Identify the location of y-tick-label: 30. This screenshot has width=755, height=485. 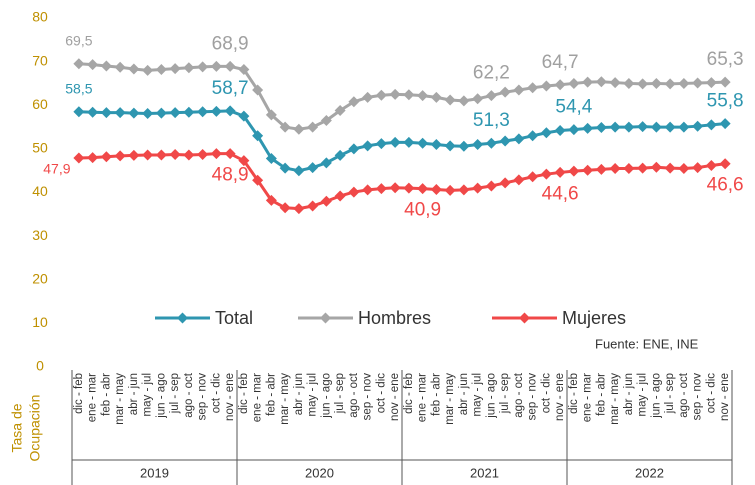
(40, 235).